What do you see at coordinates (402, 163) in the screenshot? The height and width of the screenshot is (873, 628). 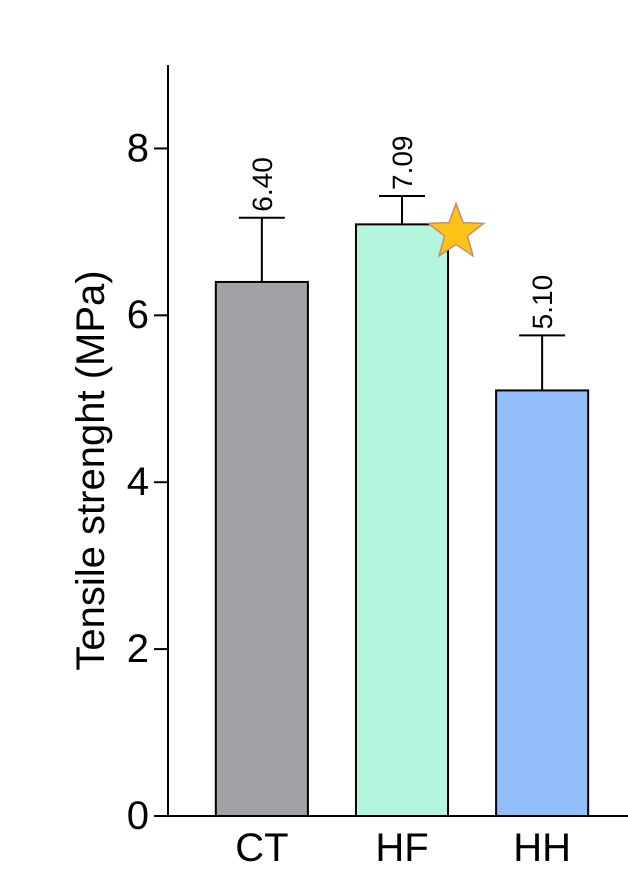 I see `data-label: 7.09` at bounding box center [402, 163].